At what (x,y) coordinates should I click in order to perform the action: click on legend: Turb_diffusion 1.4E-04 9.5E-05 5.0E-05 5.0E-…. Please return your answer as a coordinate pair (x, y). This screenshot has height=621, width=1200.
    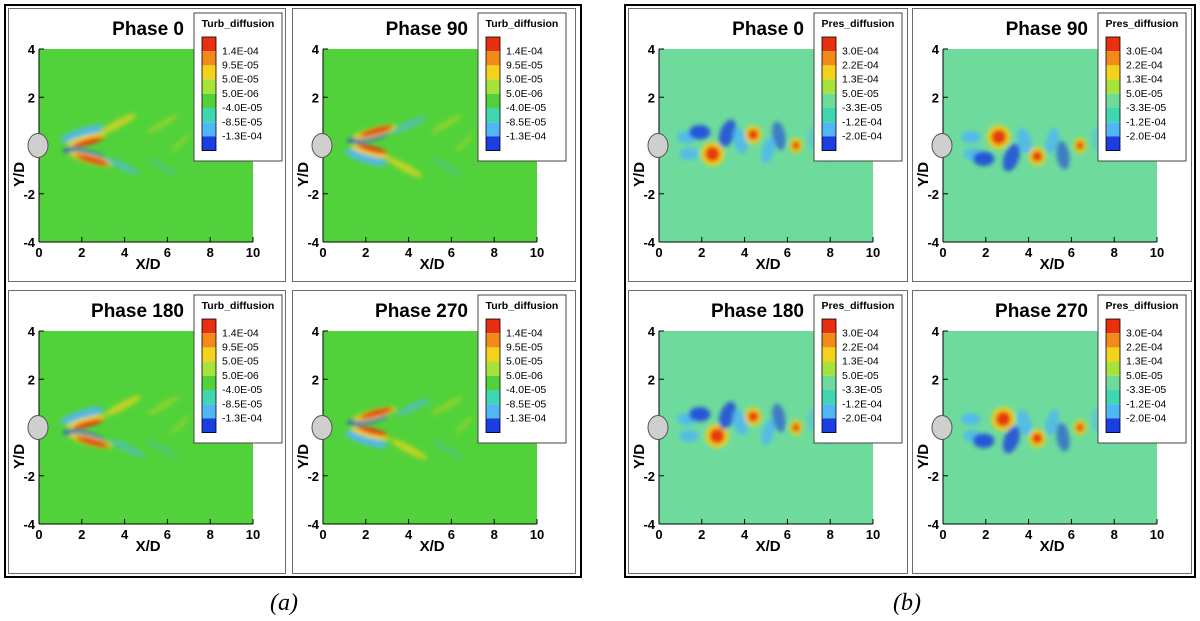
    Looking at the image, I should click on (238, 87).